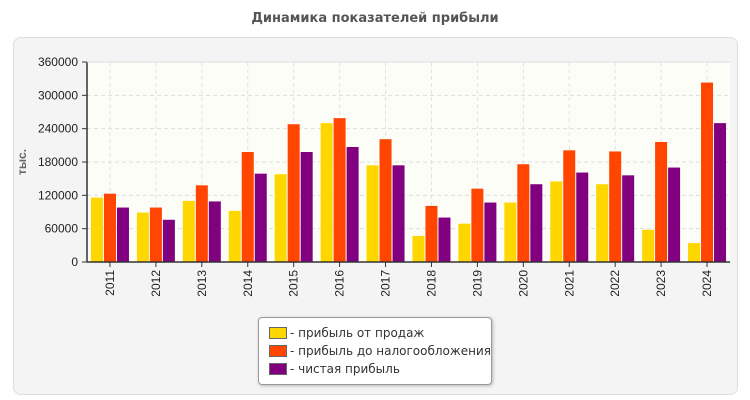 The image size is (750, 400). What do you see at coordinates (202, 283) in the screenshot?
I see `x-tick-label: 2013` at bounding box center [202, 283].